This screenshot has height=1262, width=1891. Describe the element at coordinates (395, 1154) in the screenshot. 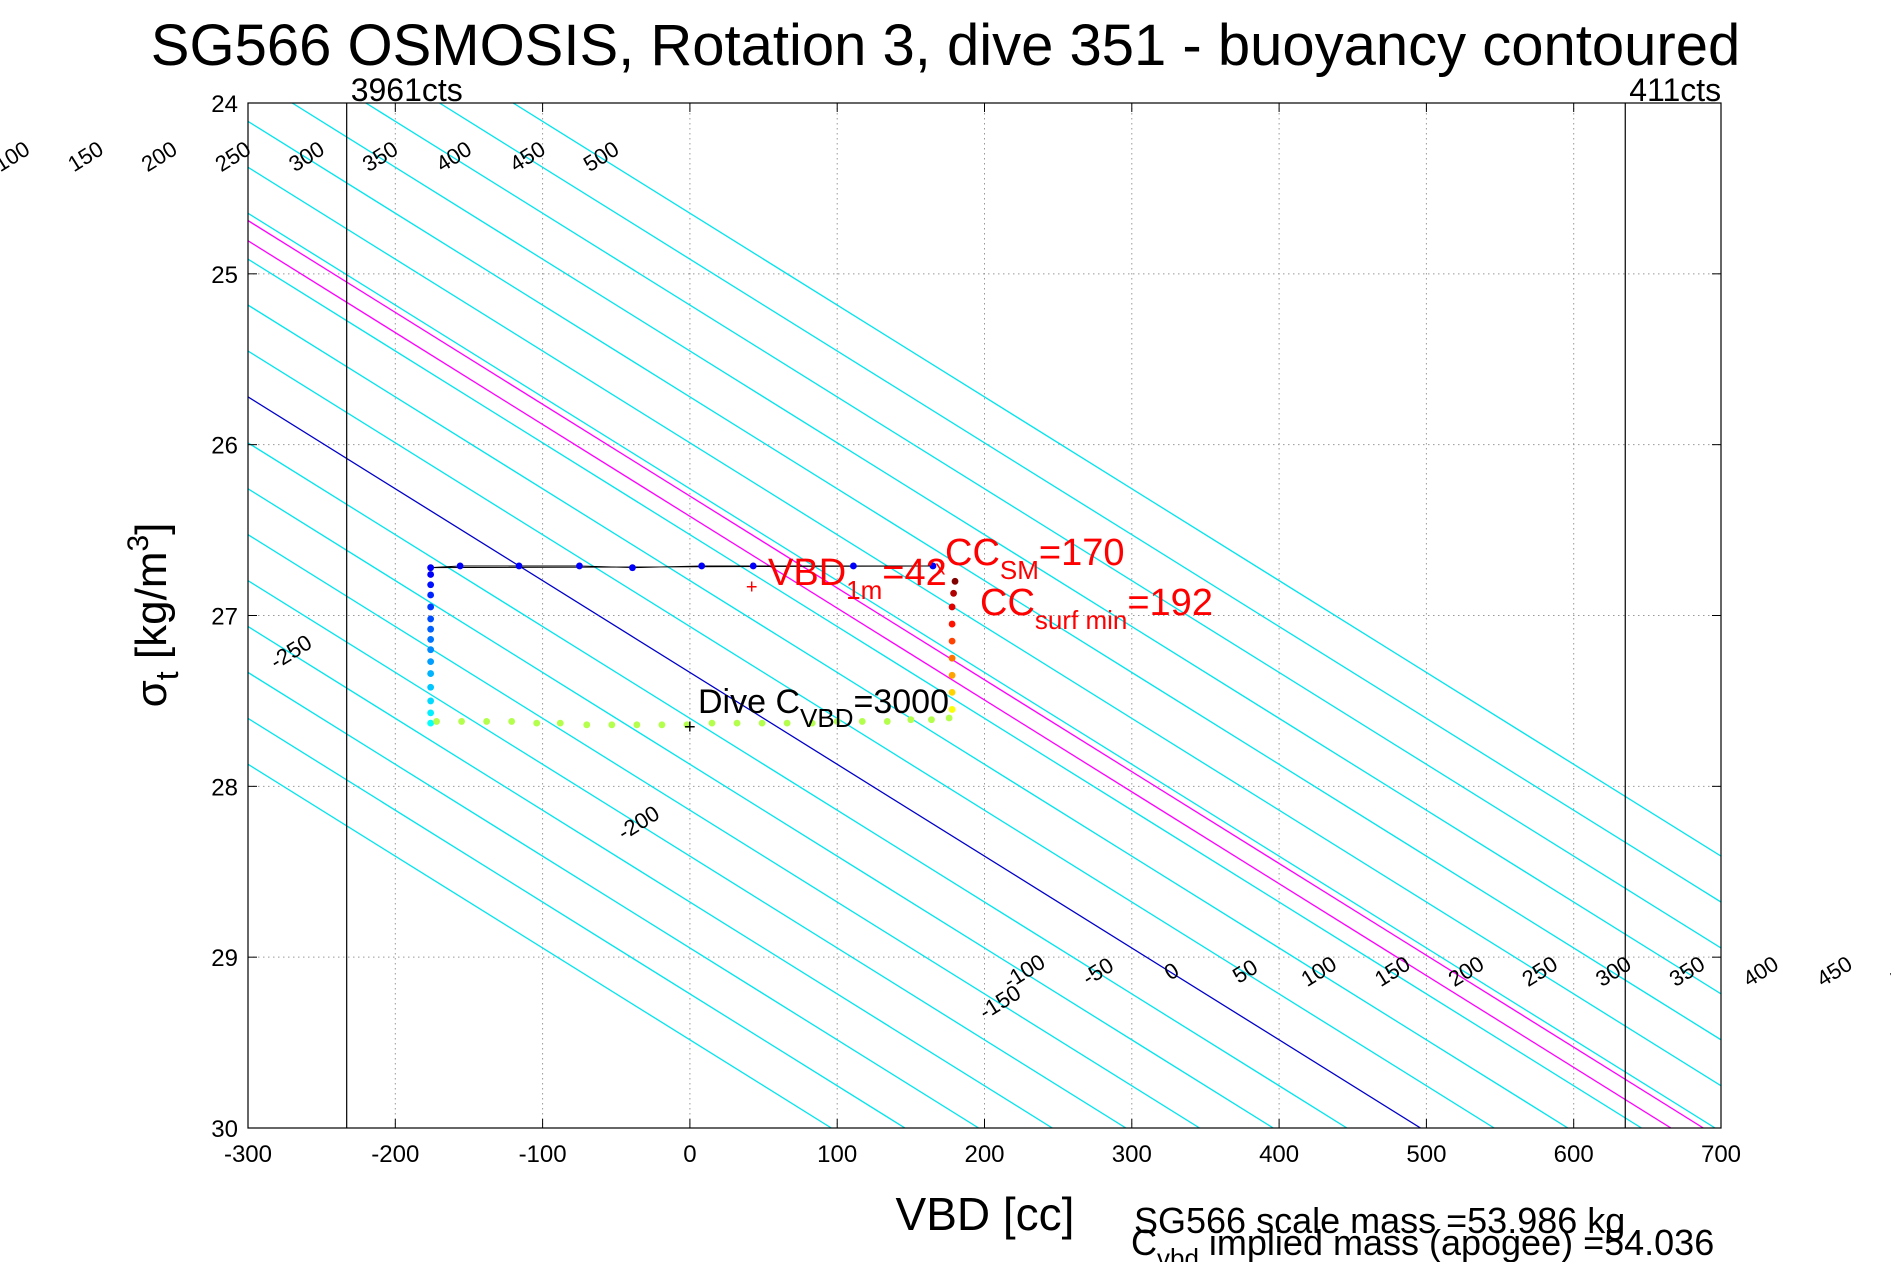

I see `x-tick-label: -200` at that location.